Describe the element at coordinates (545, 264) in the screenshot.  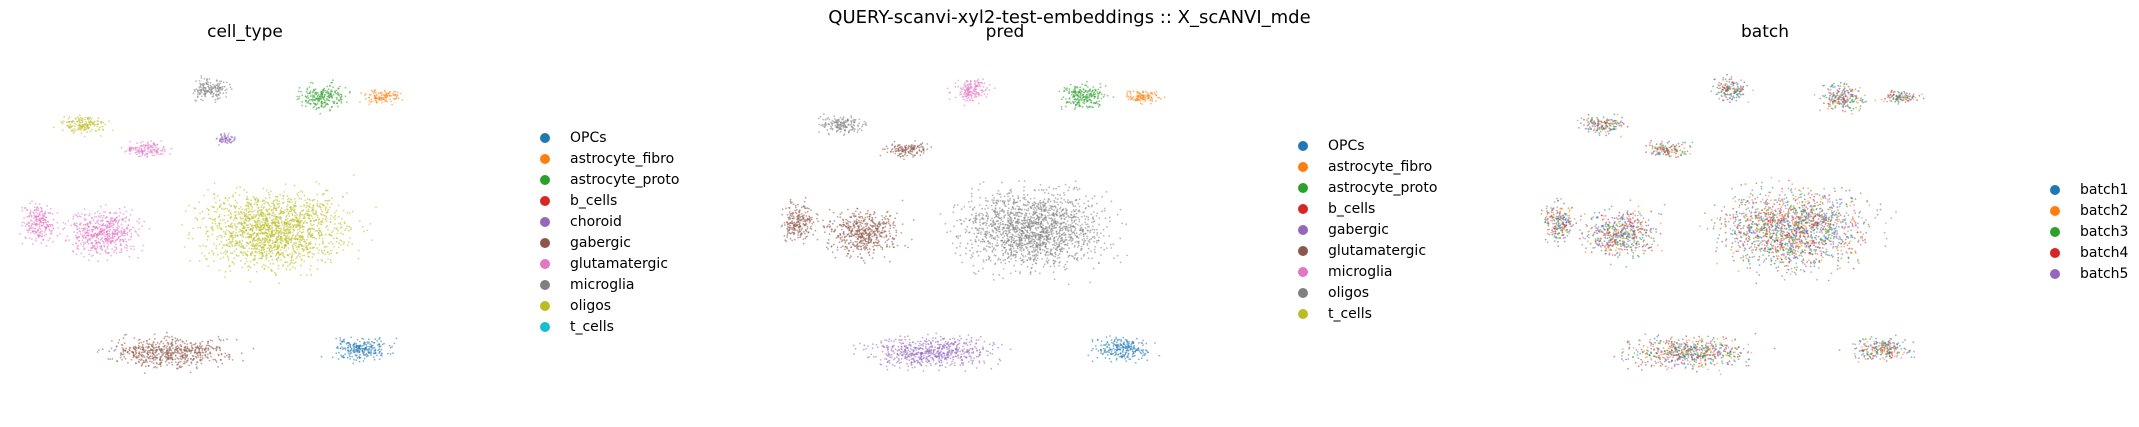
I see `legend-marker-icon` at that location.